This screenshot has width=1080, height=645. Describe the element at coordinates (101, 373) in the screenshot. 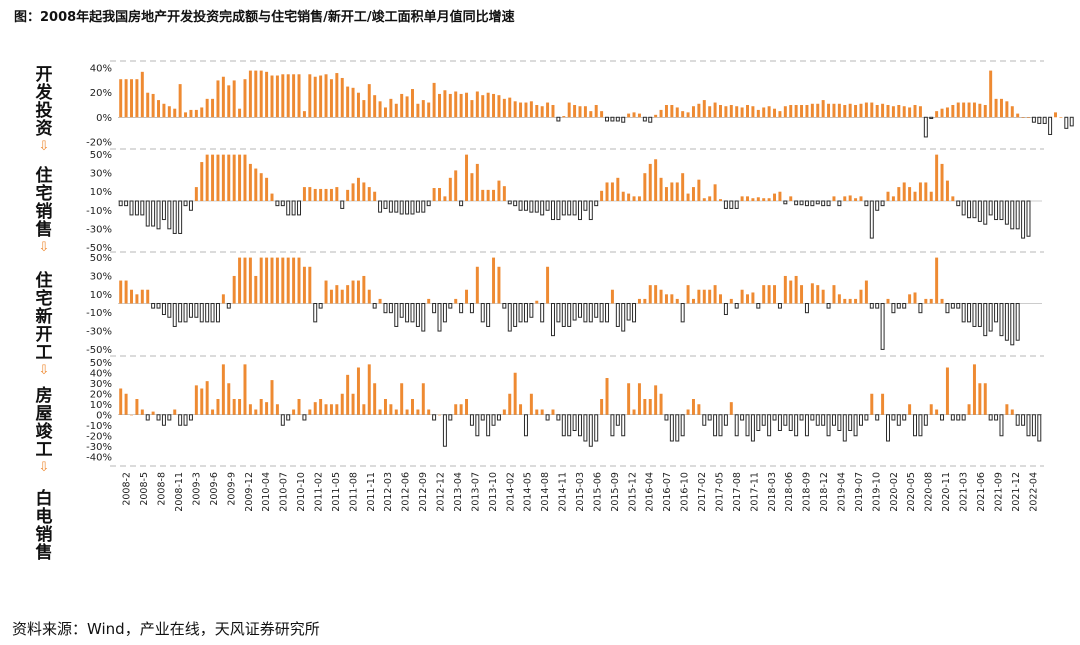

I see `y-tick-label: 40%` at that location.